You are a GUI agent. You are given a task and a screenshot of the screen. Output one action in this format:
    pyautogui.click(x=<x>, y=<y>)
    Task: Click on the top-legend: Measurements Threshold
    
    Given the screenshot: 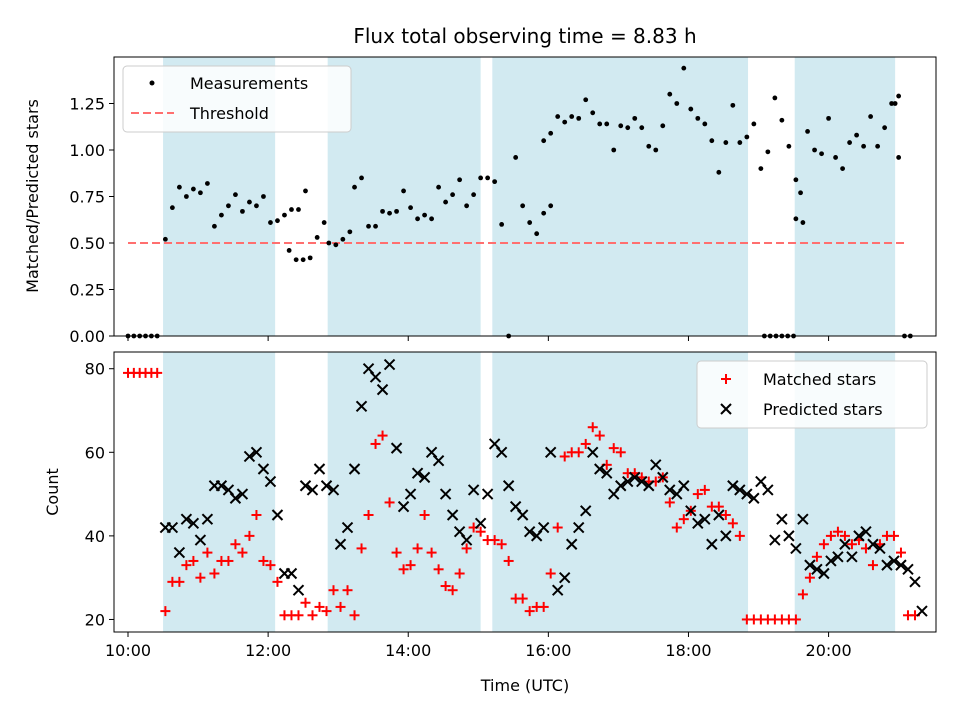 What is the action you would take?
    pyautogui.click(x=237, y=99)
    